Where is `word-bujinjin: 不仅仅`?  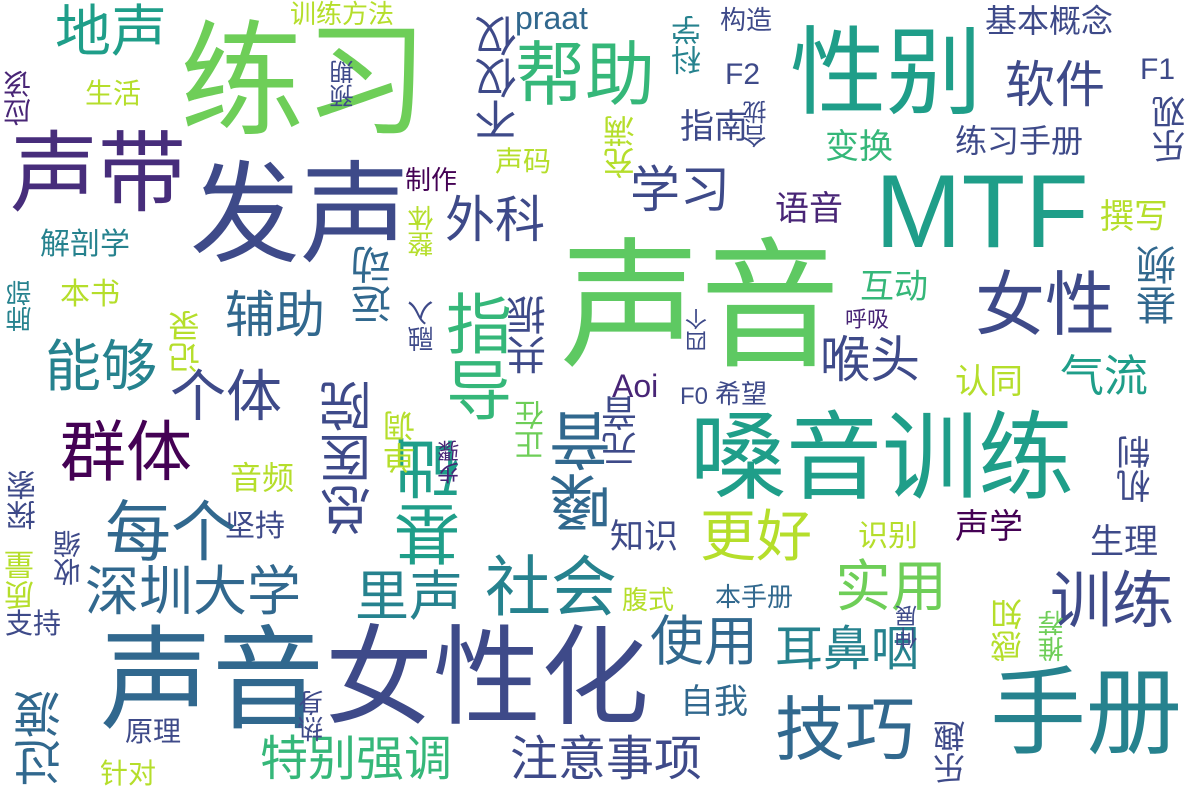 word-bujinjin: 不仅仅 is located at coordinates (498, 78).